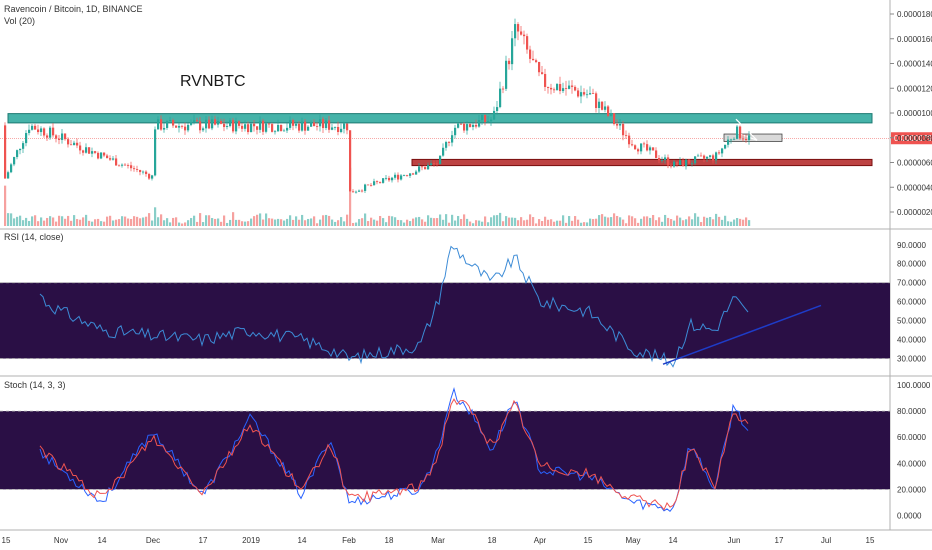 The height and width of the screenshot is (550, 932). Describe the element at coordinates (389, 540) in the screenshot. I see `time-tick-label: 18` at that location.